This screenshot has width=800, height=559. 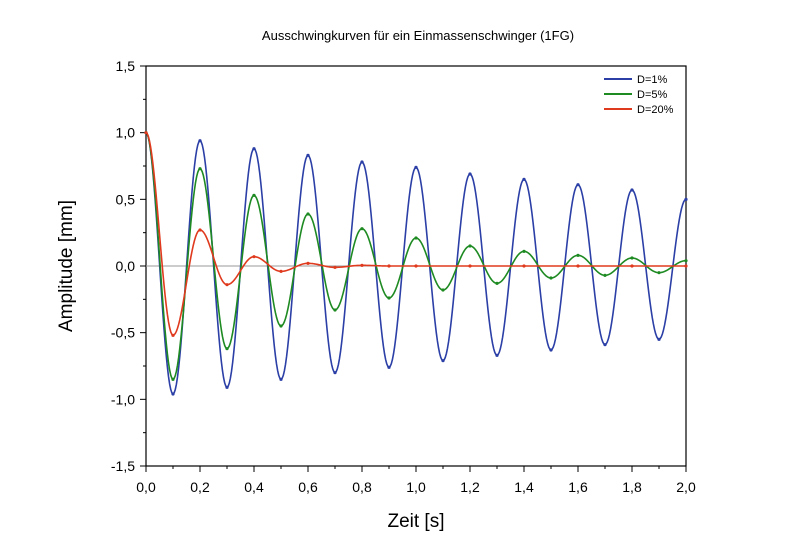 What do you see at coordinates (123, 399) in the screenshot?
I see `y-tick-label: -1,0` at bounding box center [123, 399].